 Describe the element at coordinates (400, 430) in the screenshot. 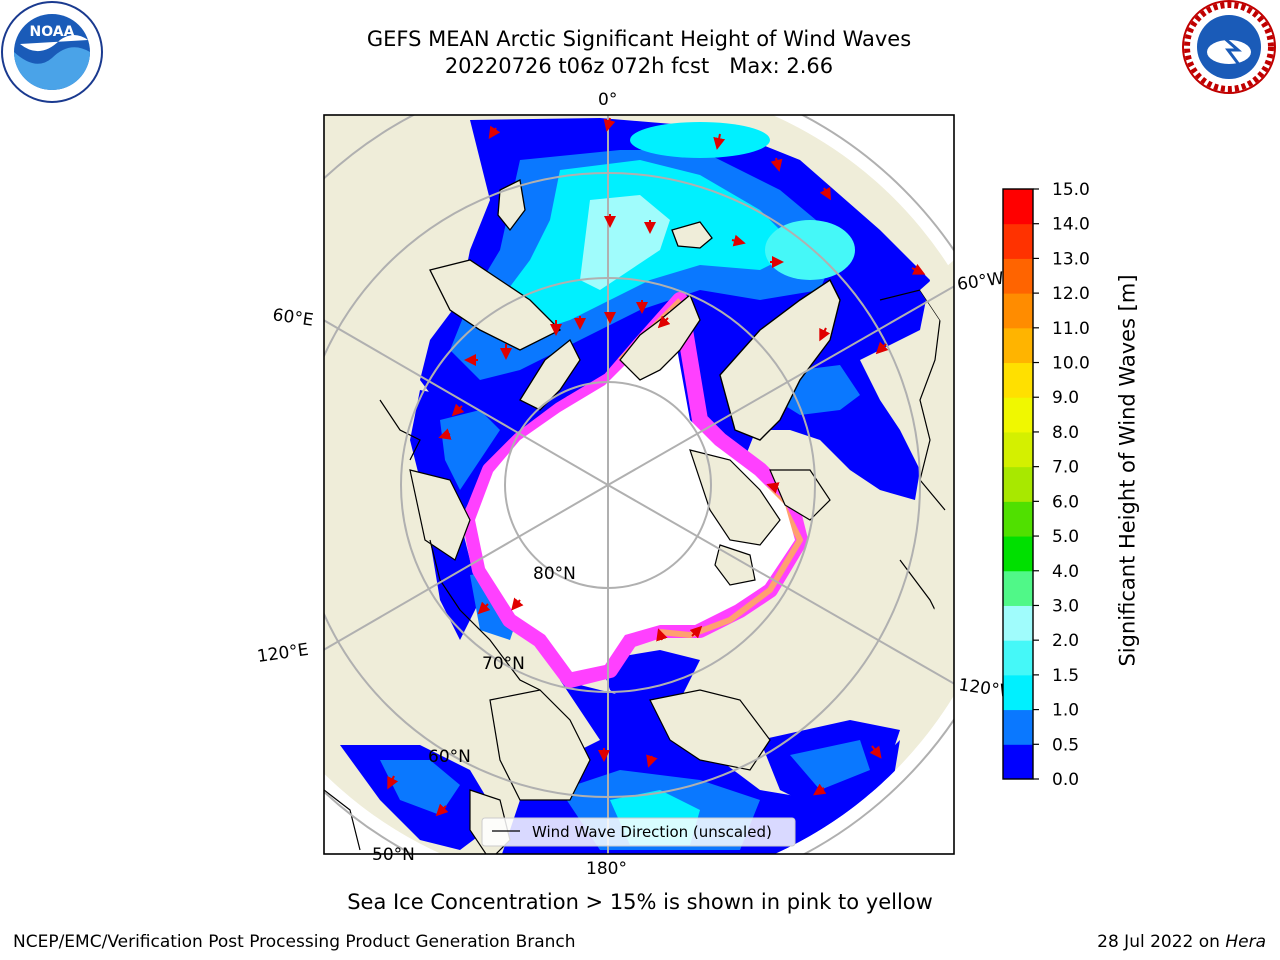

I see `asia-coast` at that location.